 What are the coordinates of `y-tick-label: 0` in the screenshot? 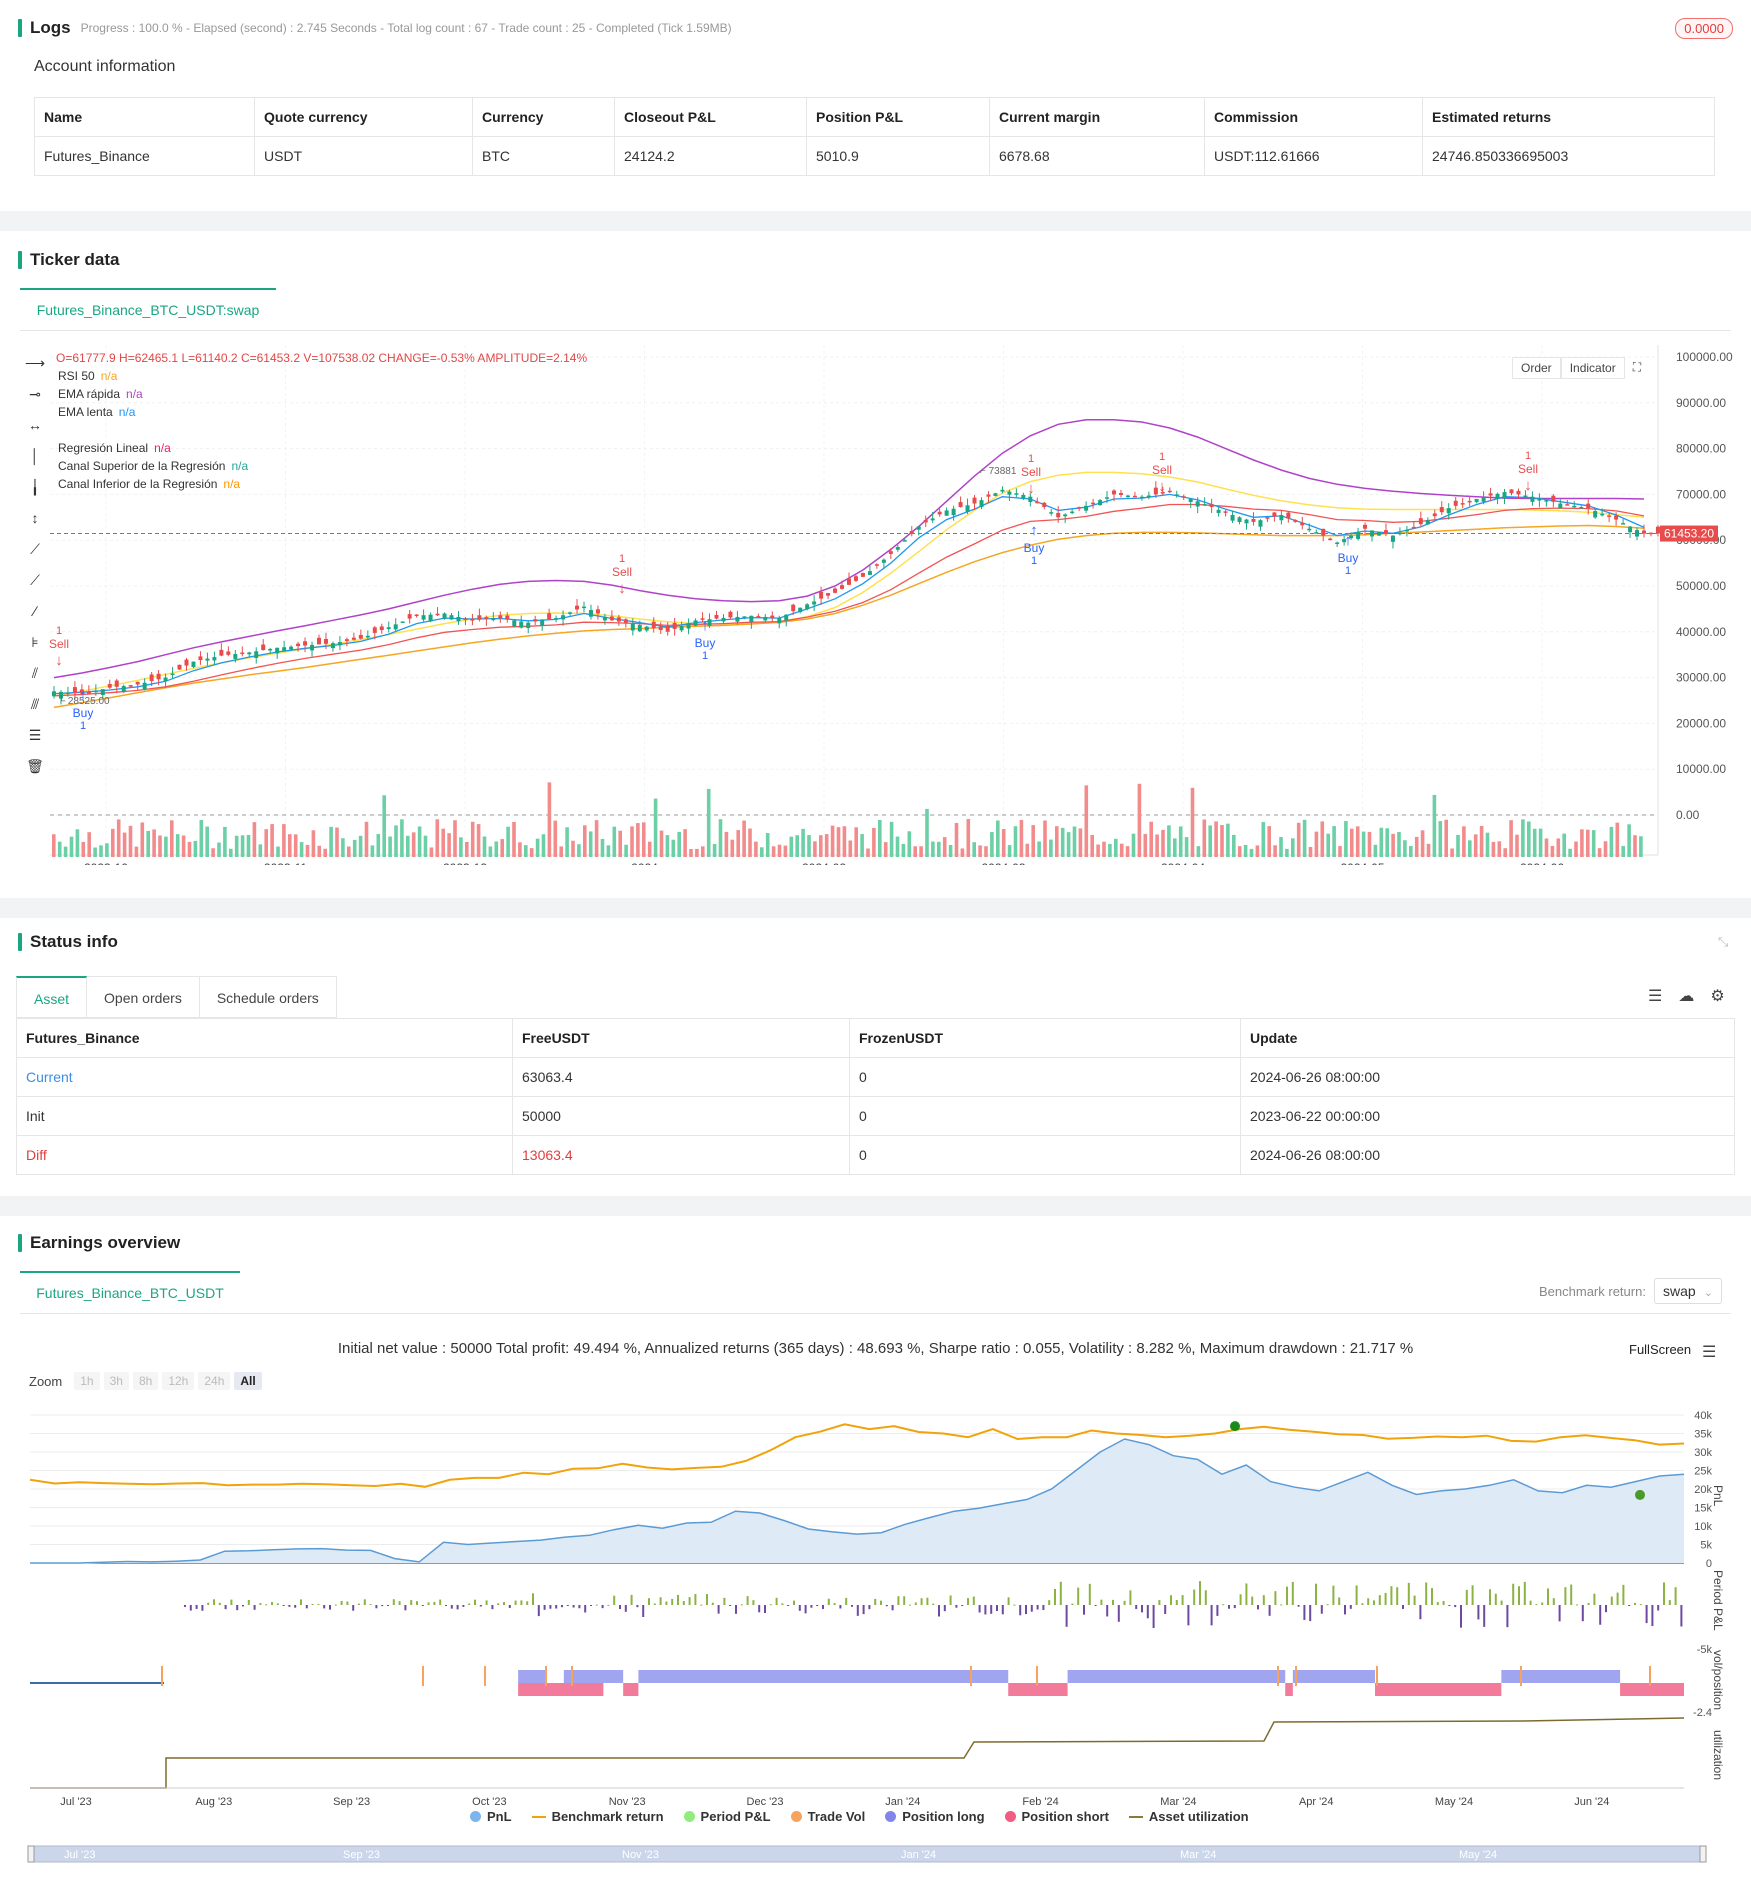 It's located at (1709, 1564).